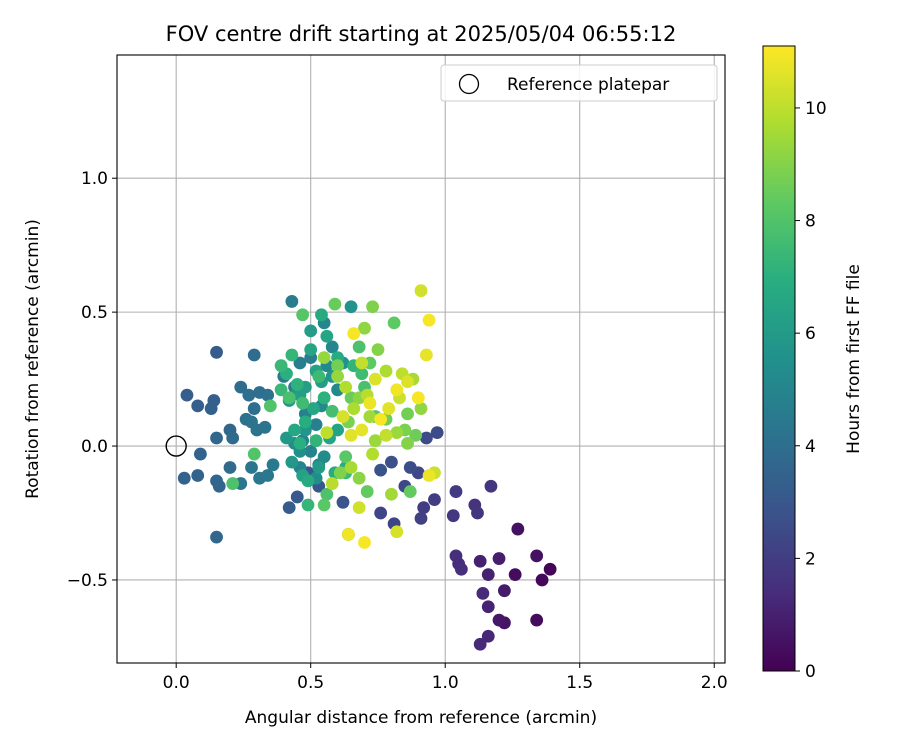  What do you see at coordinates (811, 390) in the screenshot?
I see `colorbar-ticks: 0 2 4 6 8 10` at bounding box center [811, 390].